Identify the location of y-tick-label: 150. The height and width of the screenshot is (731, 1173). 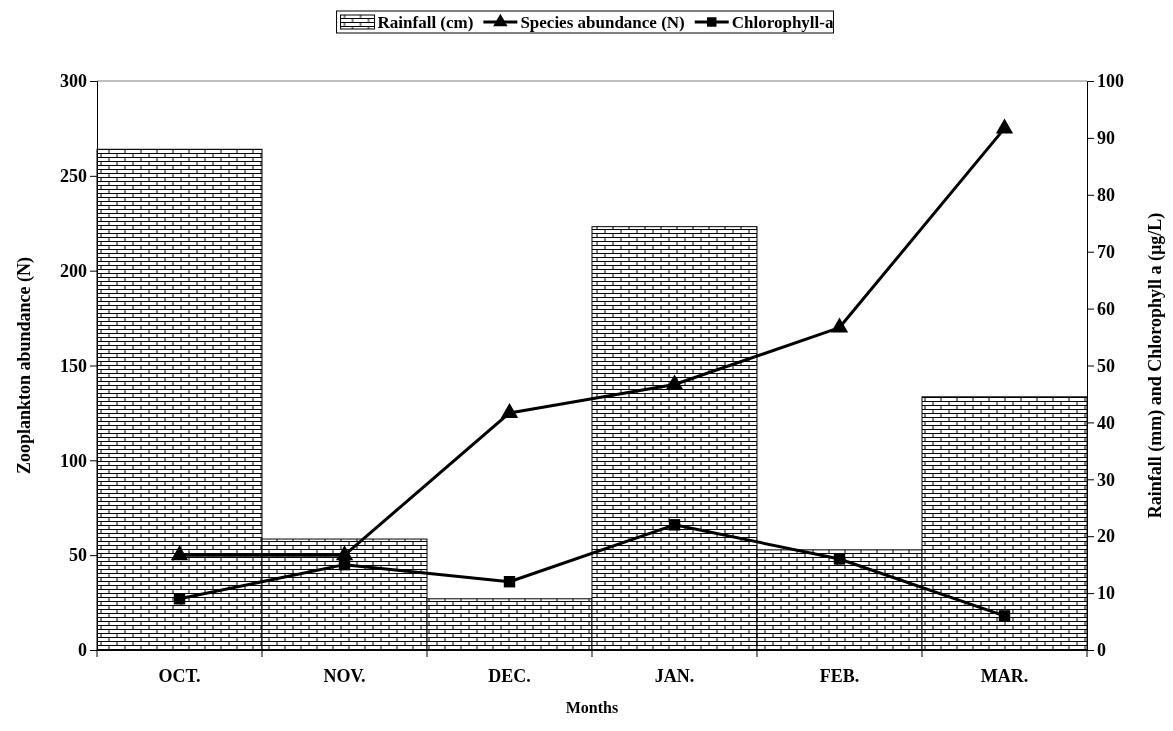
(73, 365).